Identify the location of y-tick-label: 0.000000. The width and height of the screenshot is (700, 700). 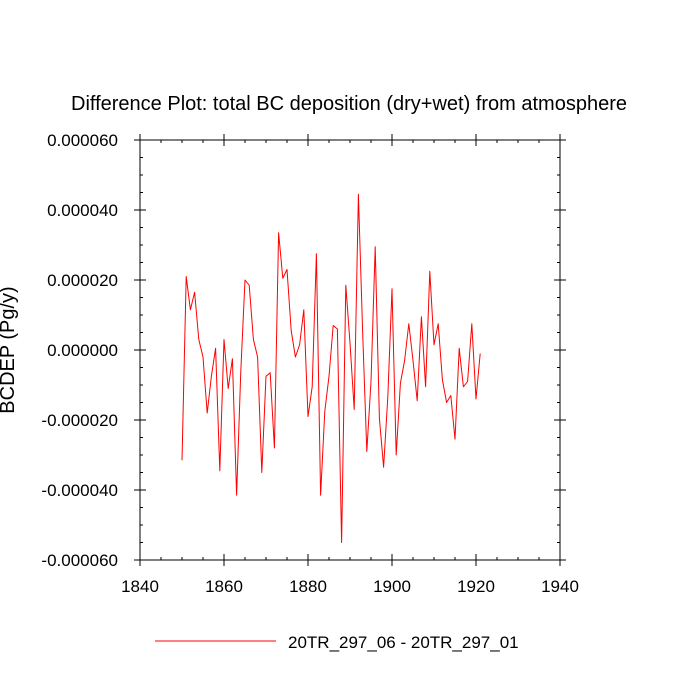
(82, 350).